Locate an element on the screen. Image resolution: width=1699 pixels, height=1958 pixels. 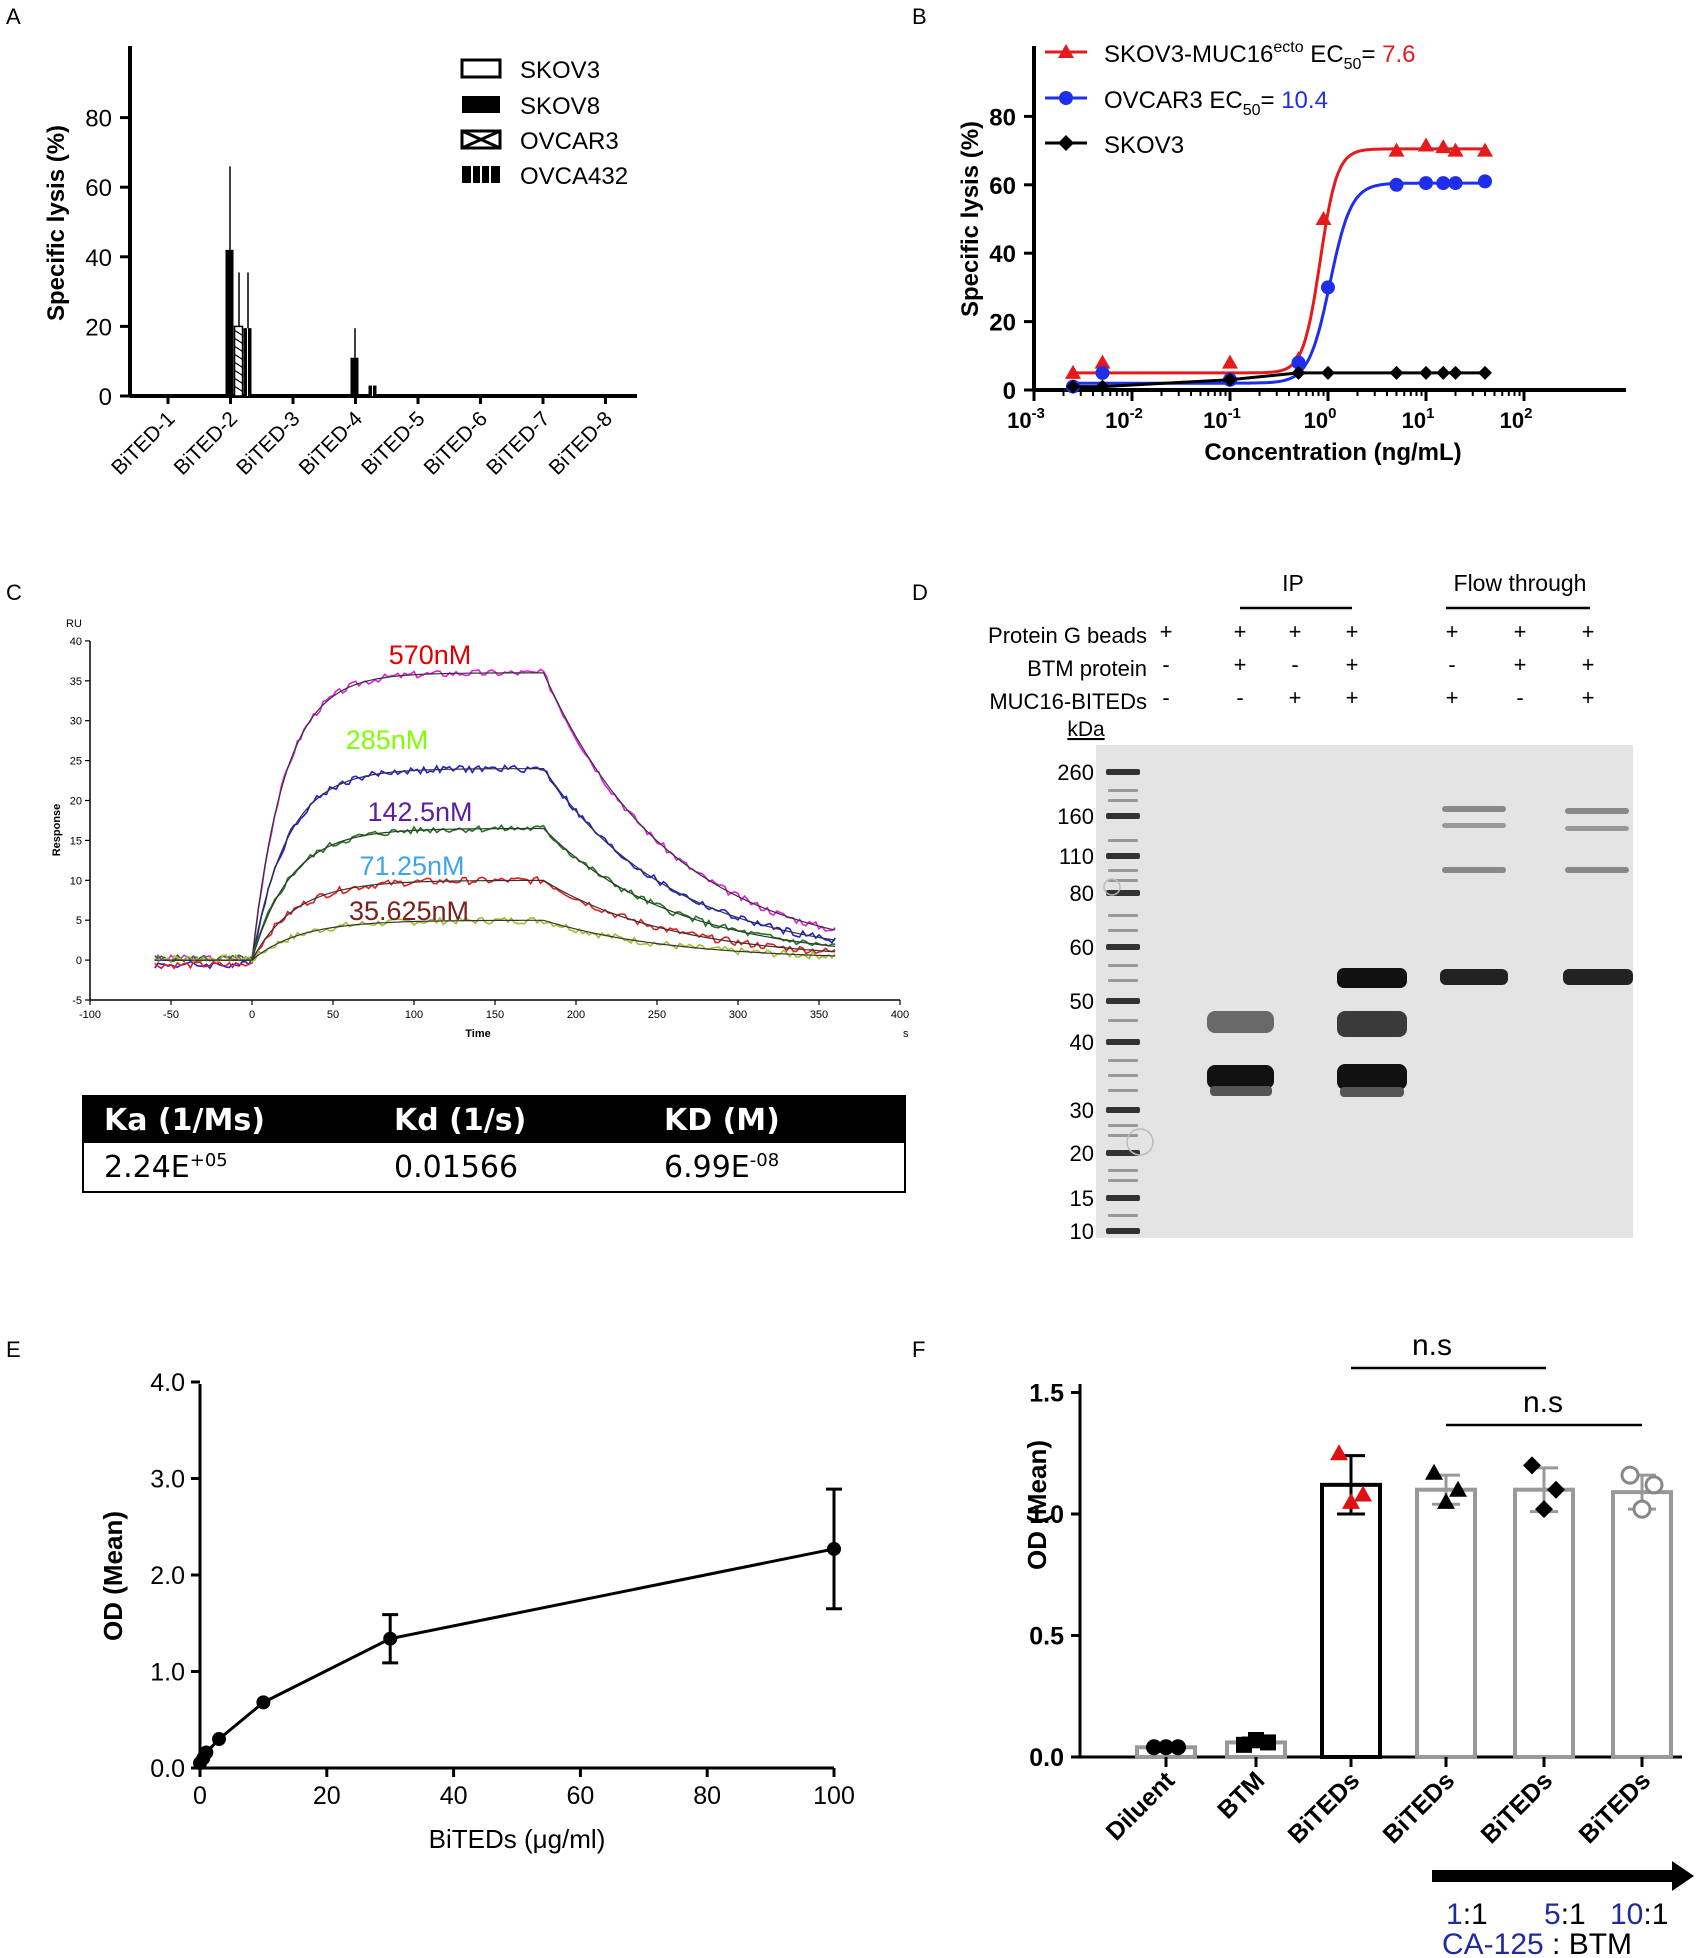
a-x-tick-label: BiTED-5 is located at coordinates (393, 443).